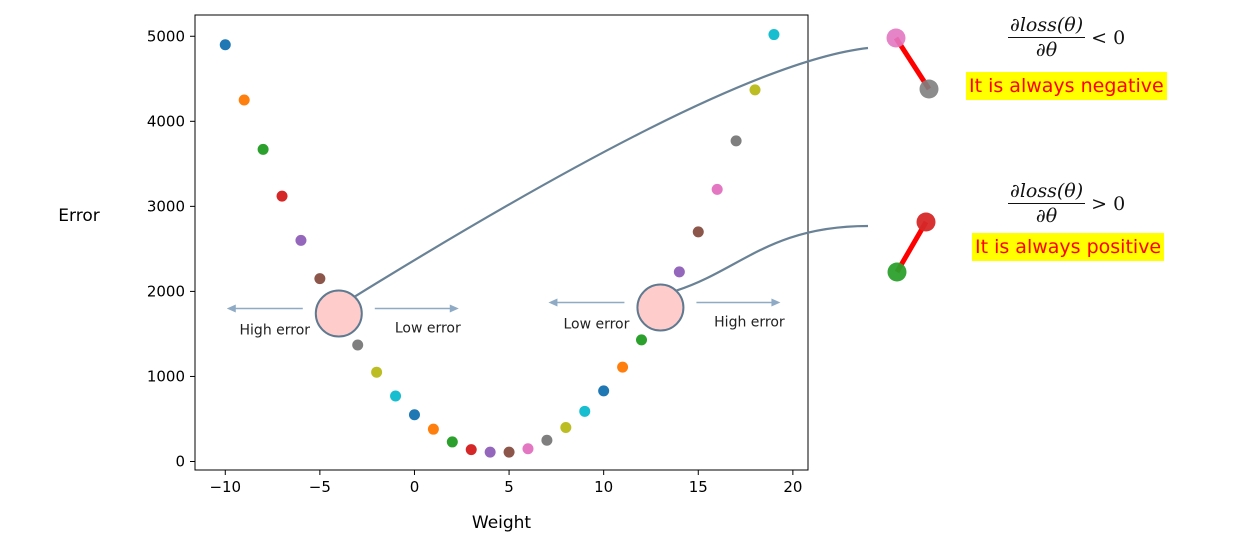 This screenshot has height=535, width=1250. What do you see at coordinates (596, 325) in the screenshot?
I see `left-arrow-label: Low error` at bounding box center [596, 325].